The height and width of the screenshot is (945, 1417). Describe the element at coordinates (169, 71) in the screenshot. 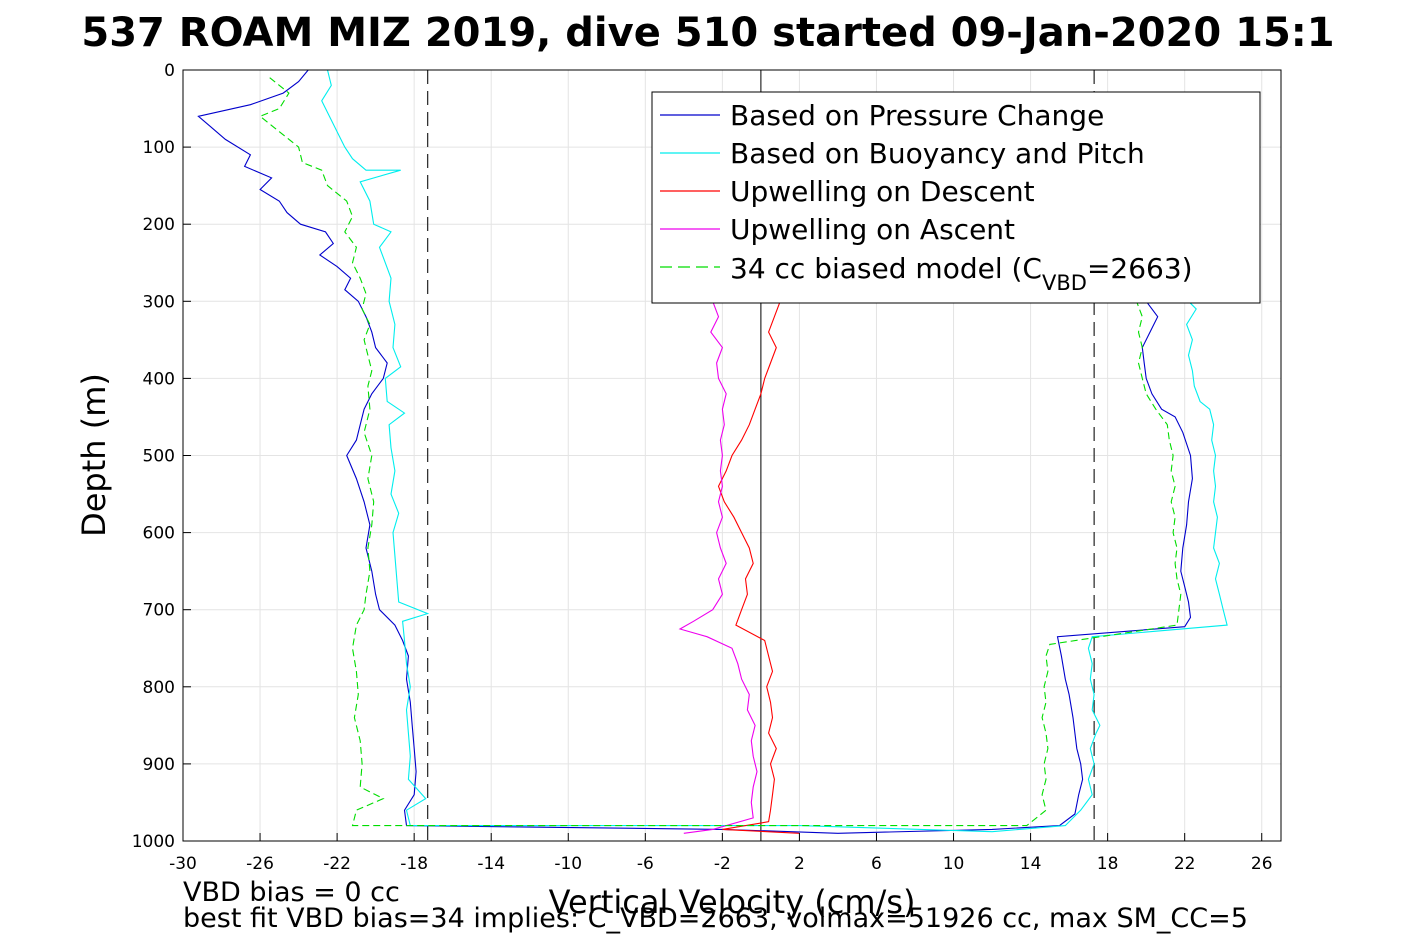

I see `y-tick-label: 0` at that location.